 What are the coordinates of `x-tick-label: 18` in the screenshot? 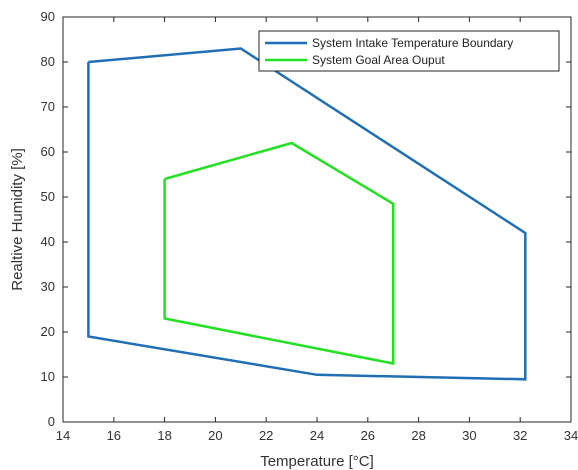 It's located at (164, 435).